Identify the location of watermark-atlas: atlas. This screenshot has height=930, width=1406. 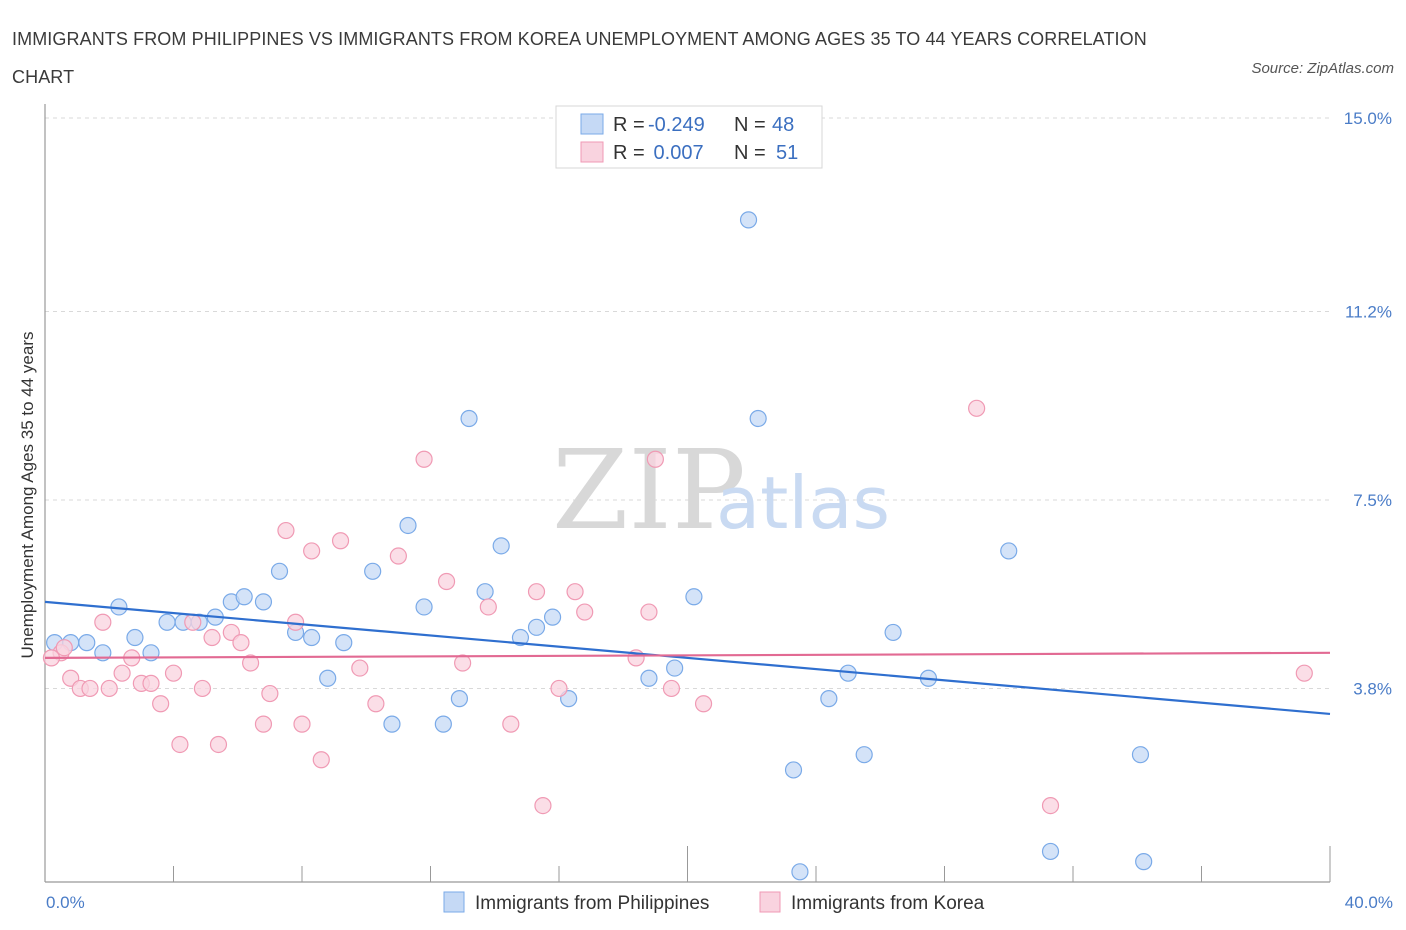
(803, 503).